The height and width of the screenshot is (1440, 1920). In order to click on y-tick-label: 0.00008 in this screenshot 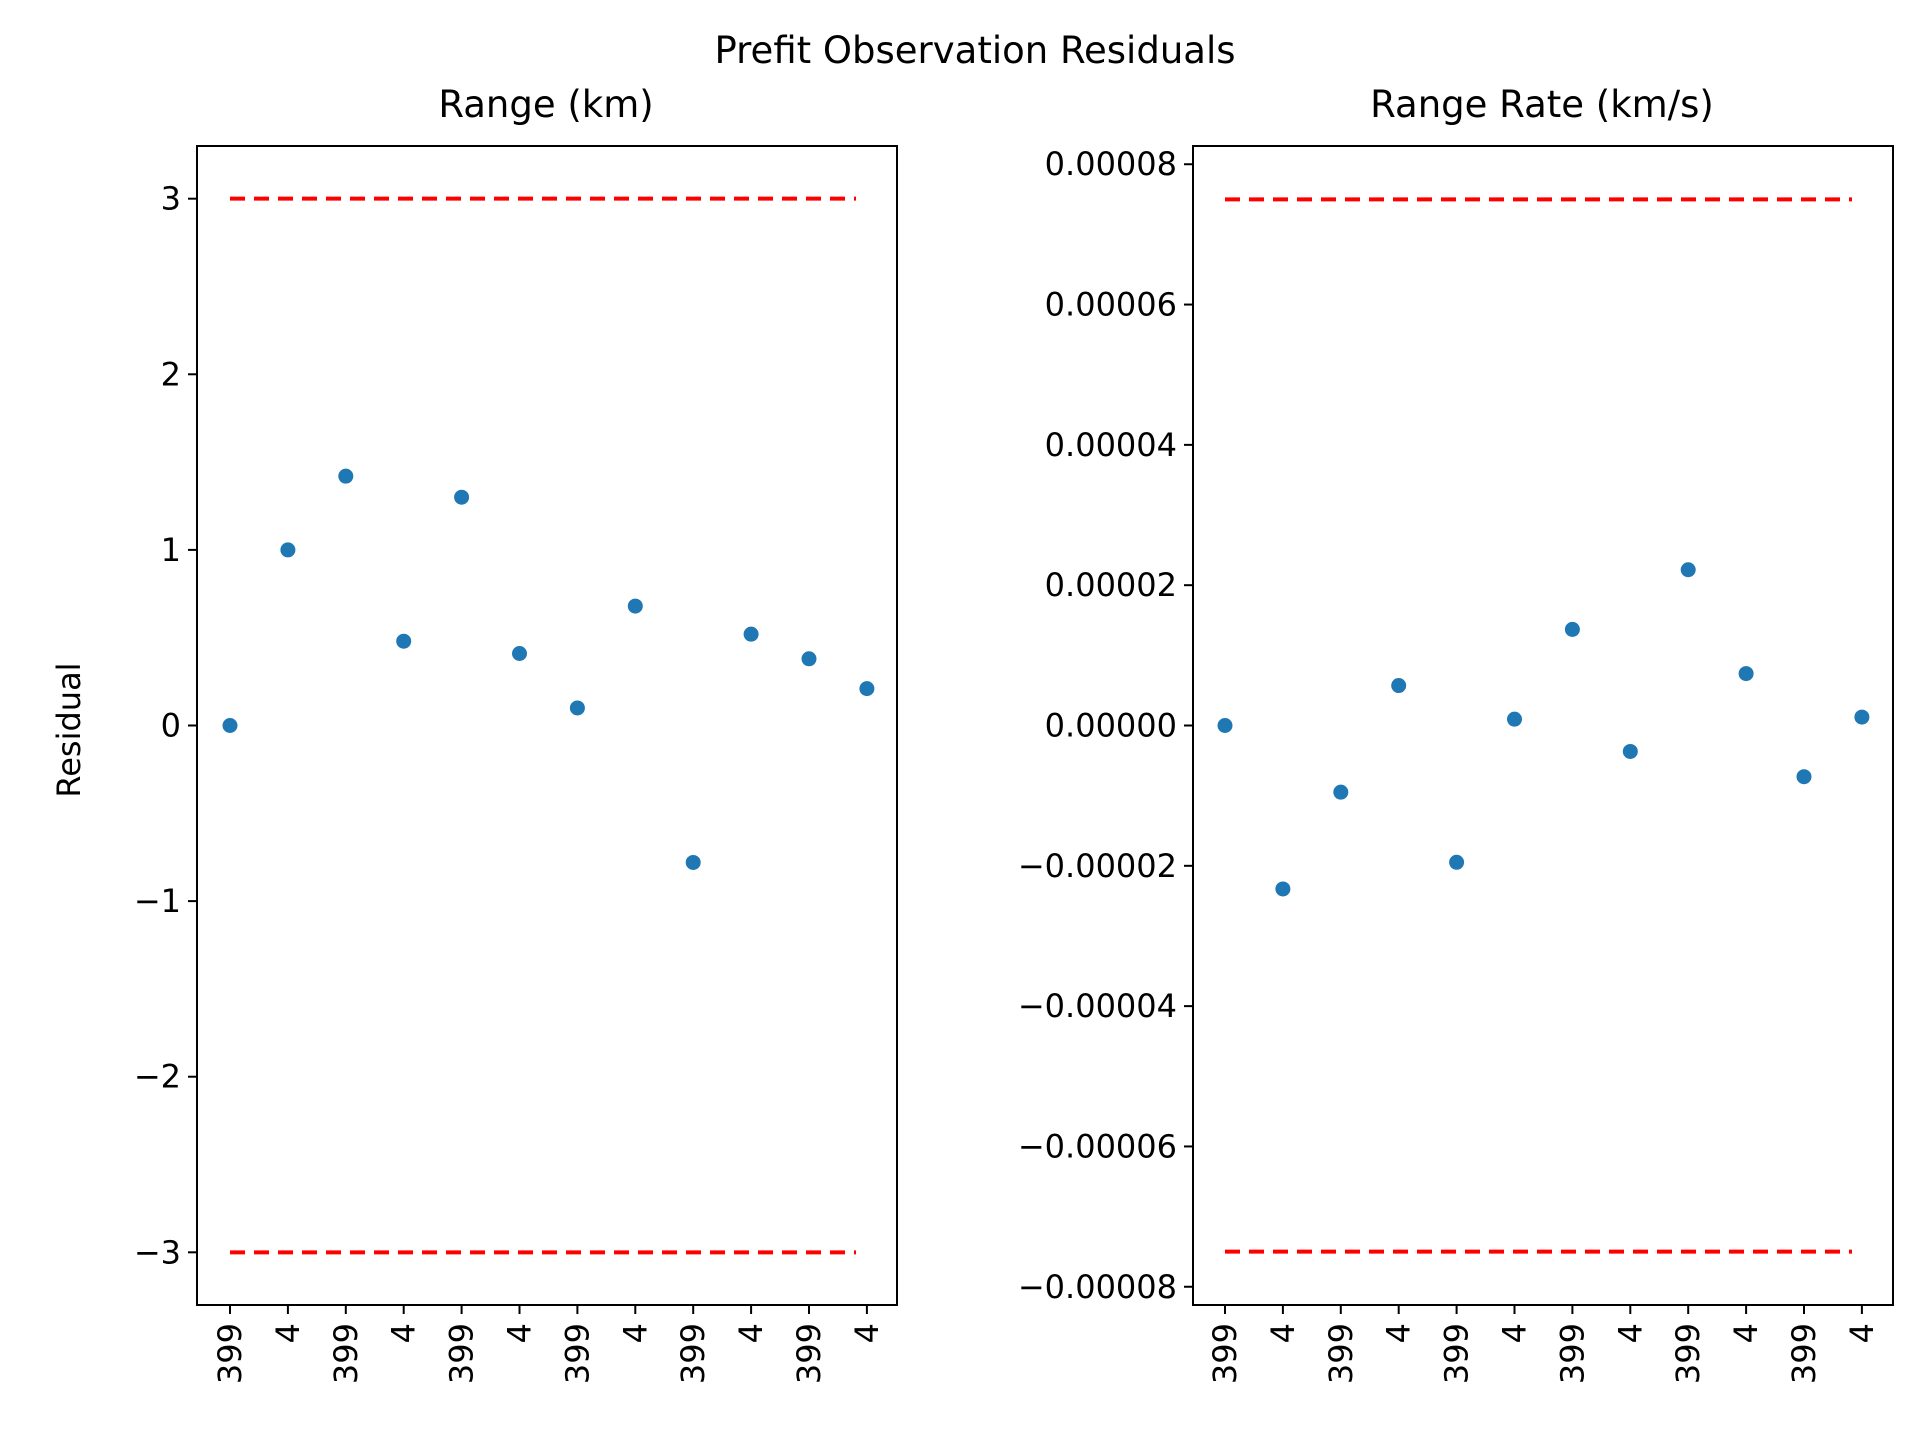, I will do `click(1111, 164)`.